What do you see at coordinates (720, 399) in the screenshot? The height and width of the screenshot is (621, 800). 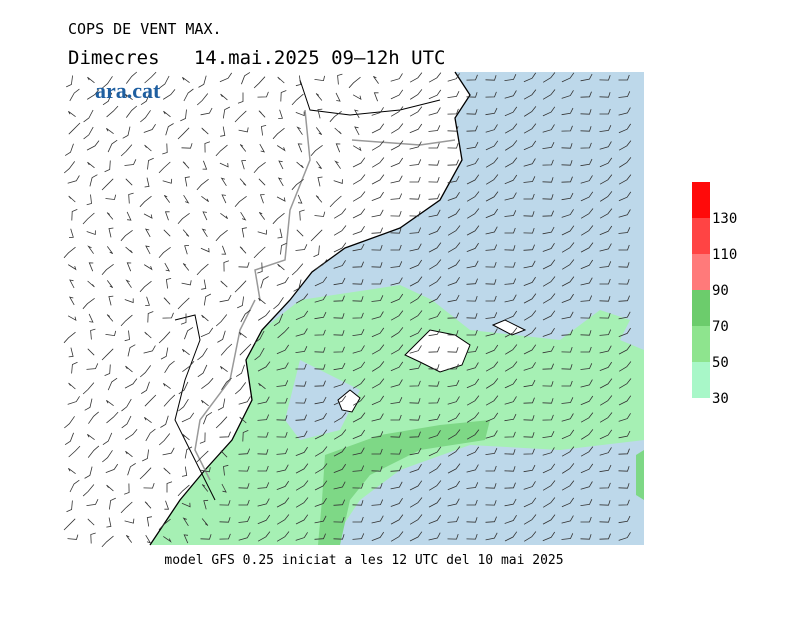 I see `colorbar-label: 30` at bounding box center [720, 399].